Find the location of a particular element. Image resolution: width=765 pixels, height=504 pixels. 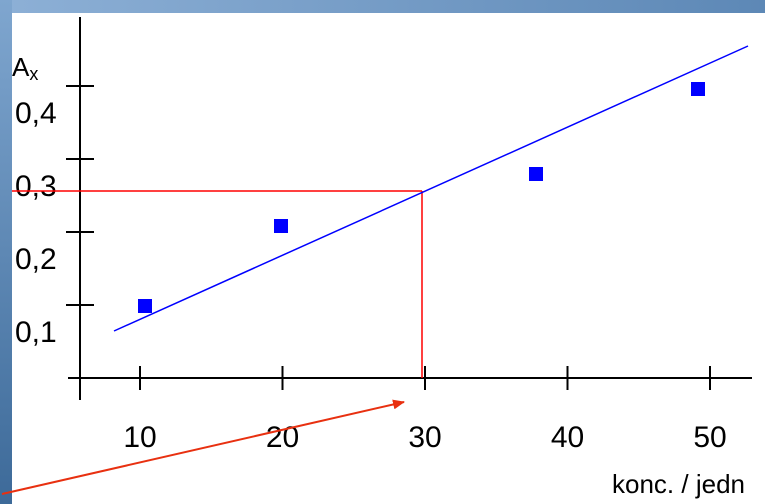

y-ticks: 0,1 0,2 0,3 0,4 is located at coordinates (54, 217).